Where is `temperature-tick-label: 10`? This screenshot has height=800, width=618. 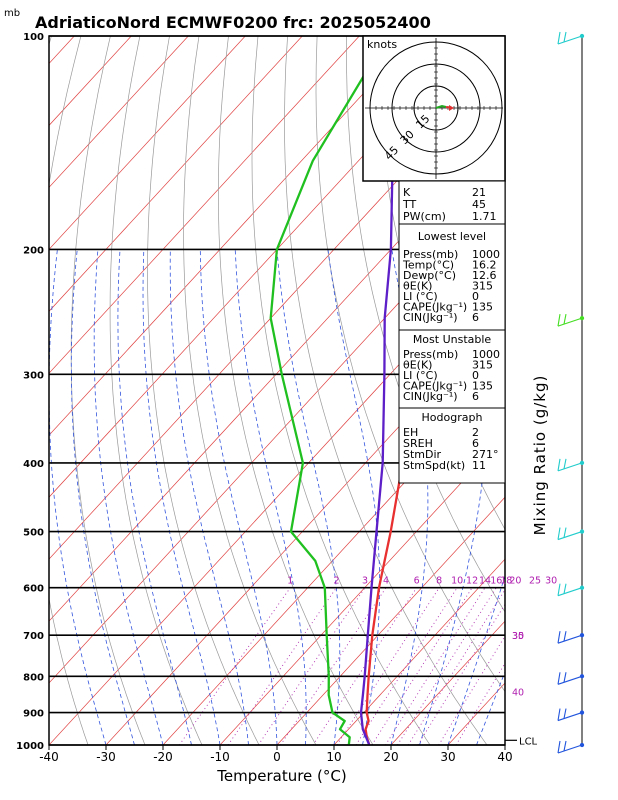
temperature-tick-label: 10 is located at coordinates (333, 757).